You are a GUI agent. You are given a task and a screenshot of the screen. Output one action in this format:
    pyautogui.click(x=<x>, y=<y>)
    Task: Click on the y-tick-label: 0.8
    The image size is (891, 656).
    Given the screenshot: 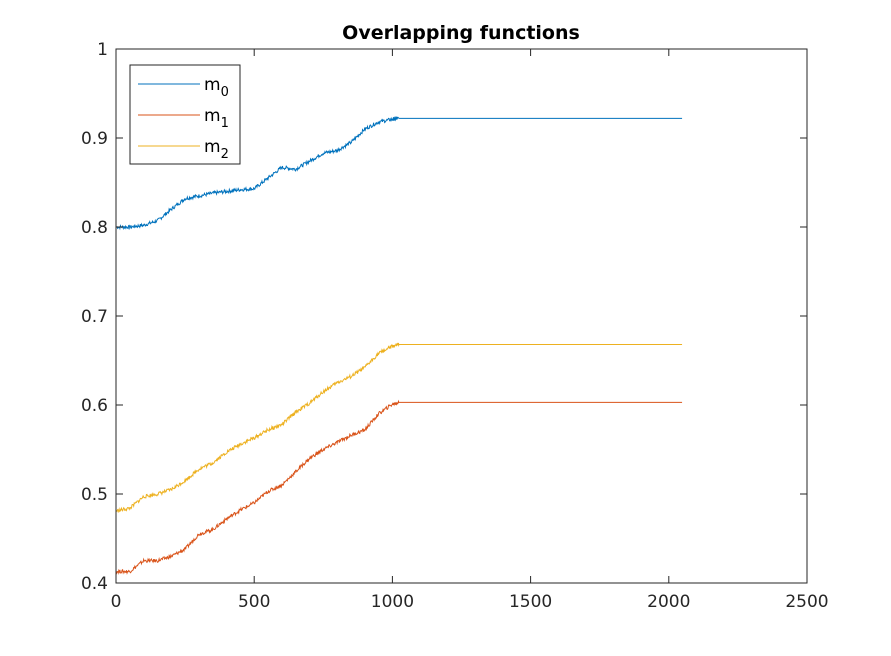 What is the action you would take?
    pyautogui.click(x=94, y=228)
    